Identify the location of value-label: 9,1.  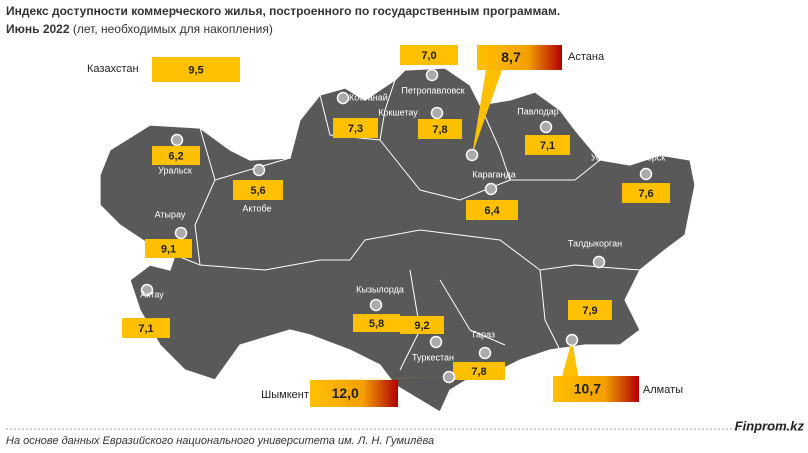
(168, 249).